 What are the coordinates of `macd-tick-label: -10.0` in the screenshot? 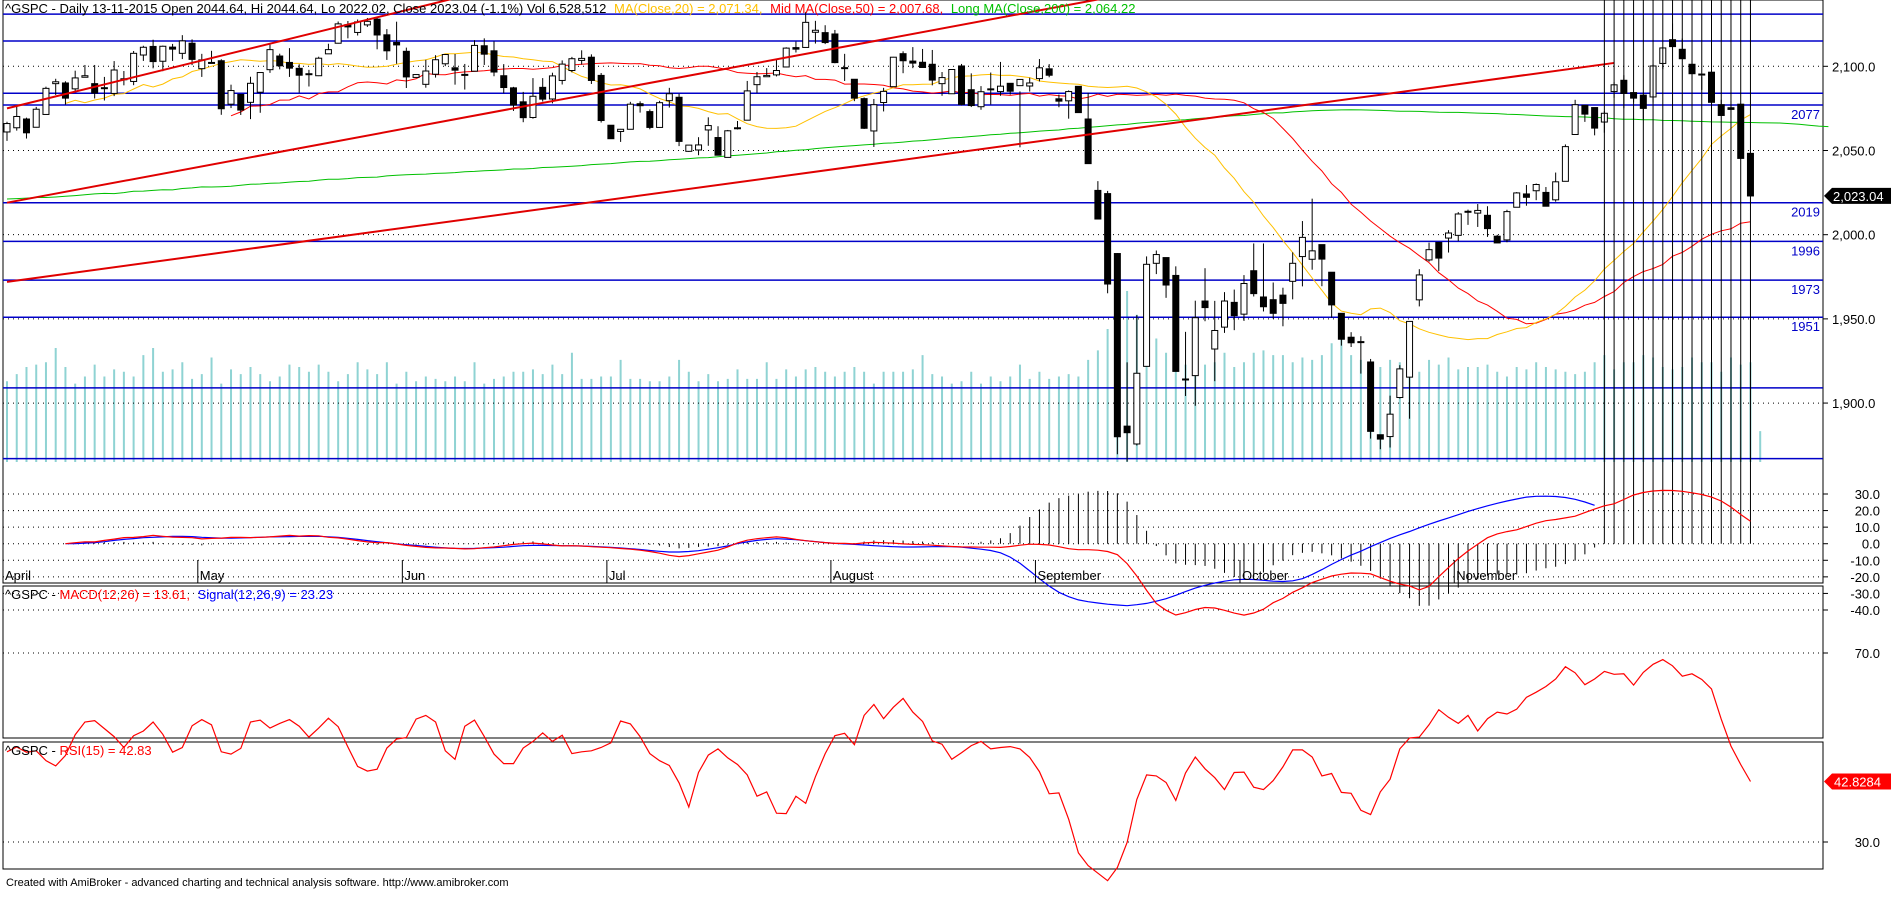 It's located at (1865, 560).